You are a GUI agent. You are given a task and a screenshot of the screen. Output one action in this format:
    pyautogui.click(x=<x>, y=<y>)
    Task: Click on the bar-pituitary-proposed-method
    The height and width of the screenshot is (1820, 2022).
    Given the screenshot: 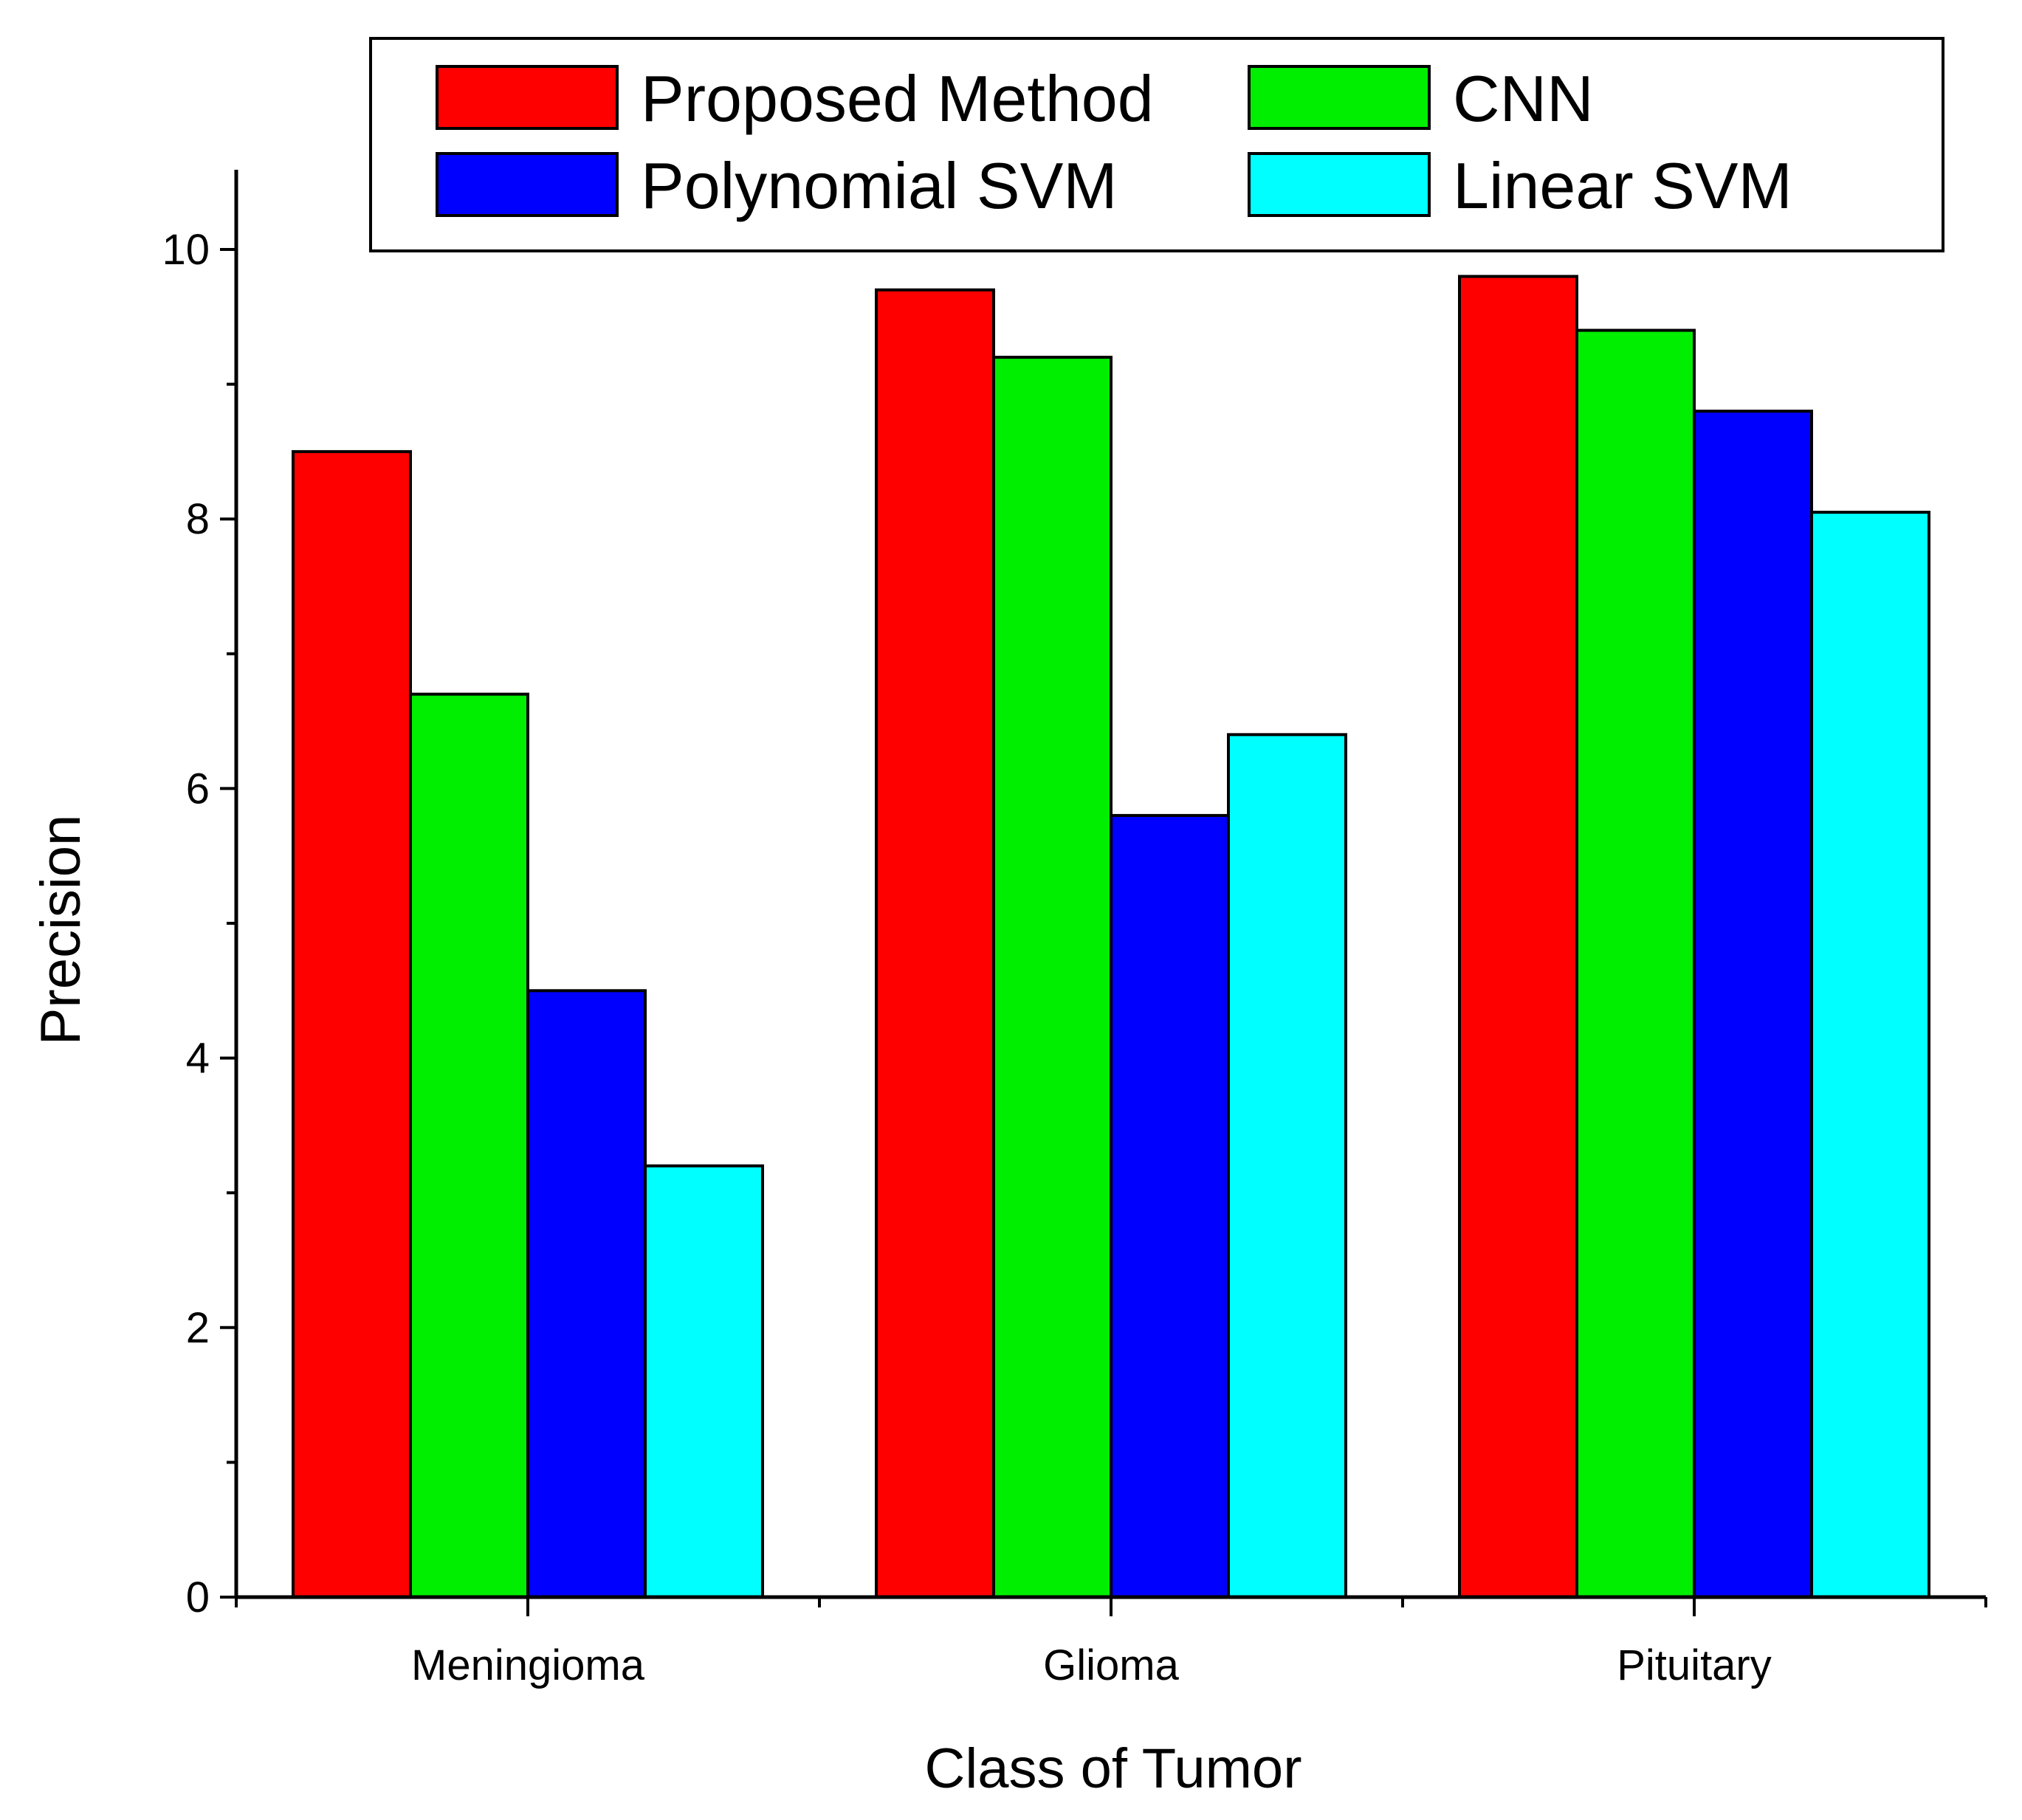 What is the action you would take?
    pyautogui.click(x=1518, y=937)
    